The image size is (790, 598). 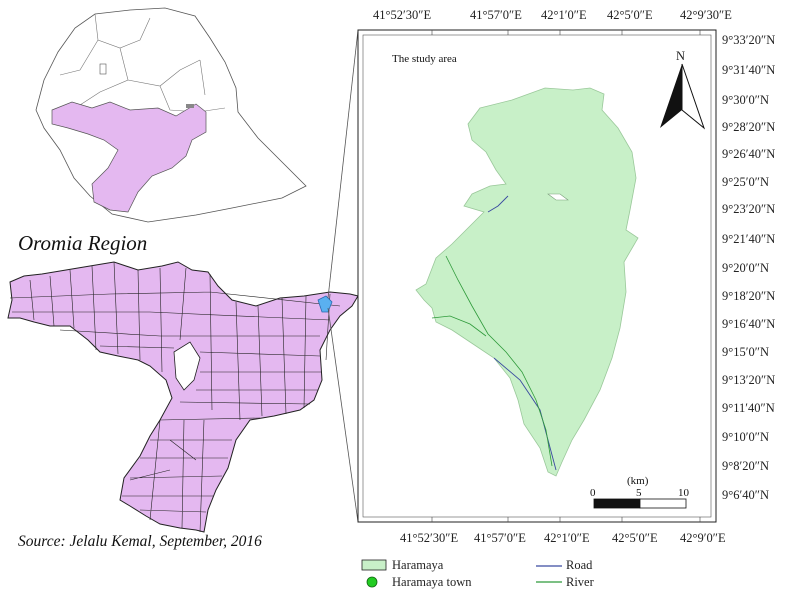 What do you see at coordinates (639, 493) in the screenshot?
I see `scale-label-5: 5` at bounding box center [639, 493].